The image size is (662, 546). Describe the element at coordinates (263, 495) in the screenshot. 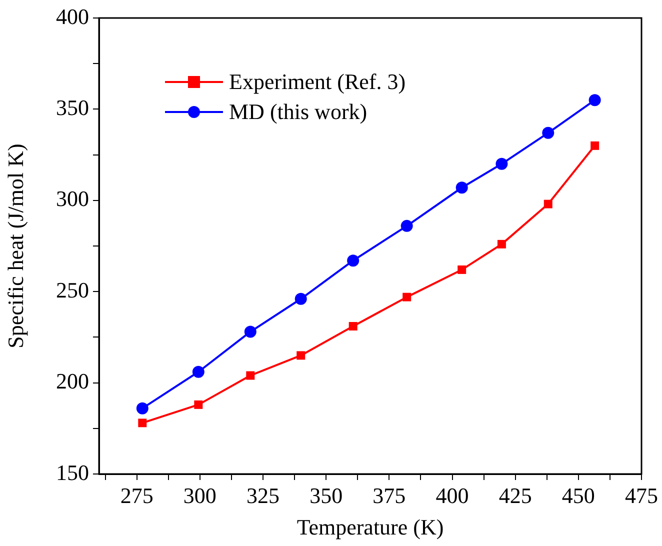

I see `x-tick-label: 325` at that location.